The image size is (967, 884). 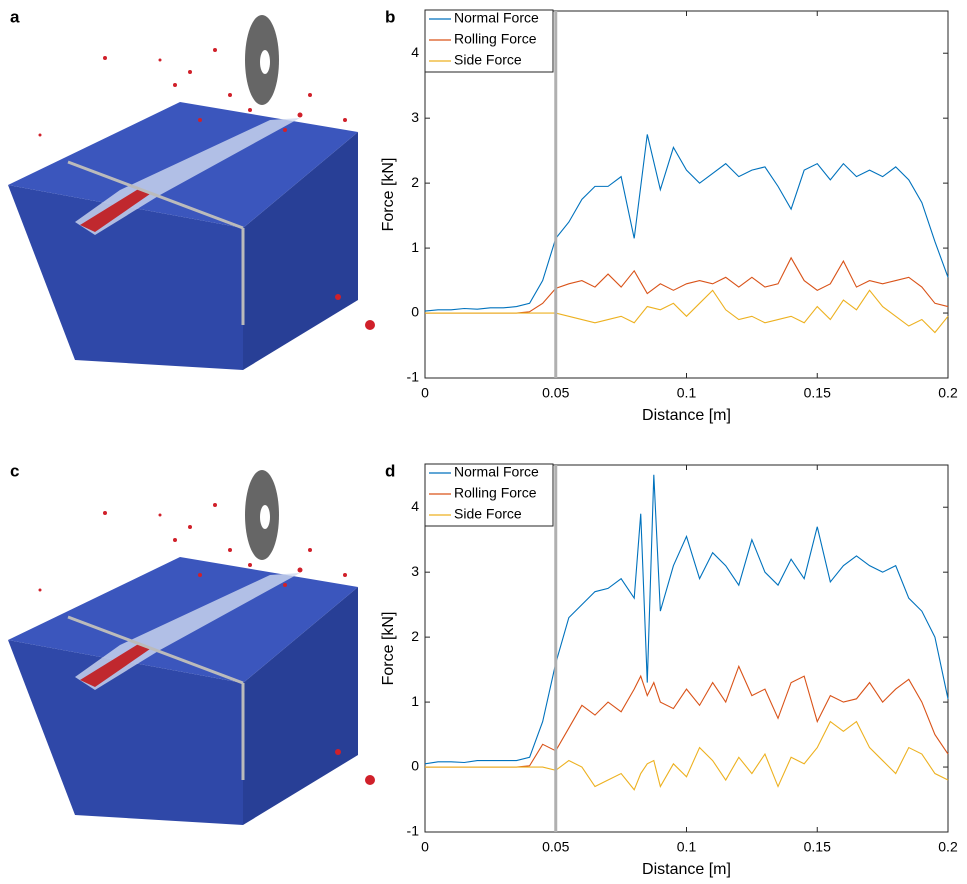 I want to click on panel-label: b, so click(x=390, y=16).